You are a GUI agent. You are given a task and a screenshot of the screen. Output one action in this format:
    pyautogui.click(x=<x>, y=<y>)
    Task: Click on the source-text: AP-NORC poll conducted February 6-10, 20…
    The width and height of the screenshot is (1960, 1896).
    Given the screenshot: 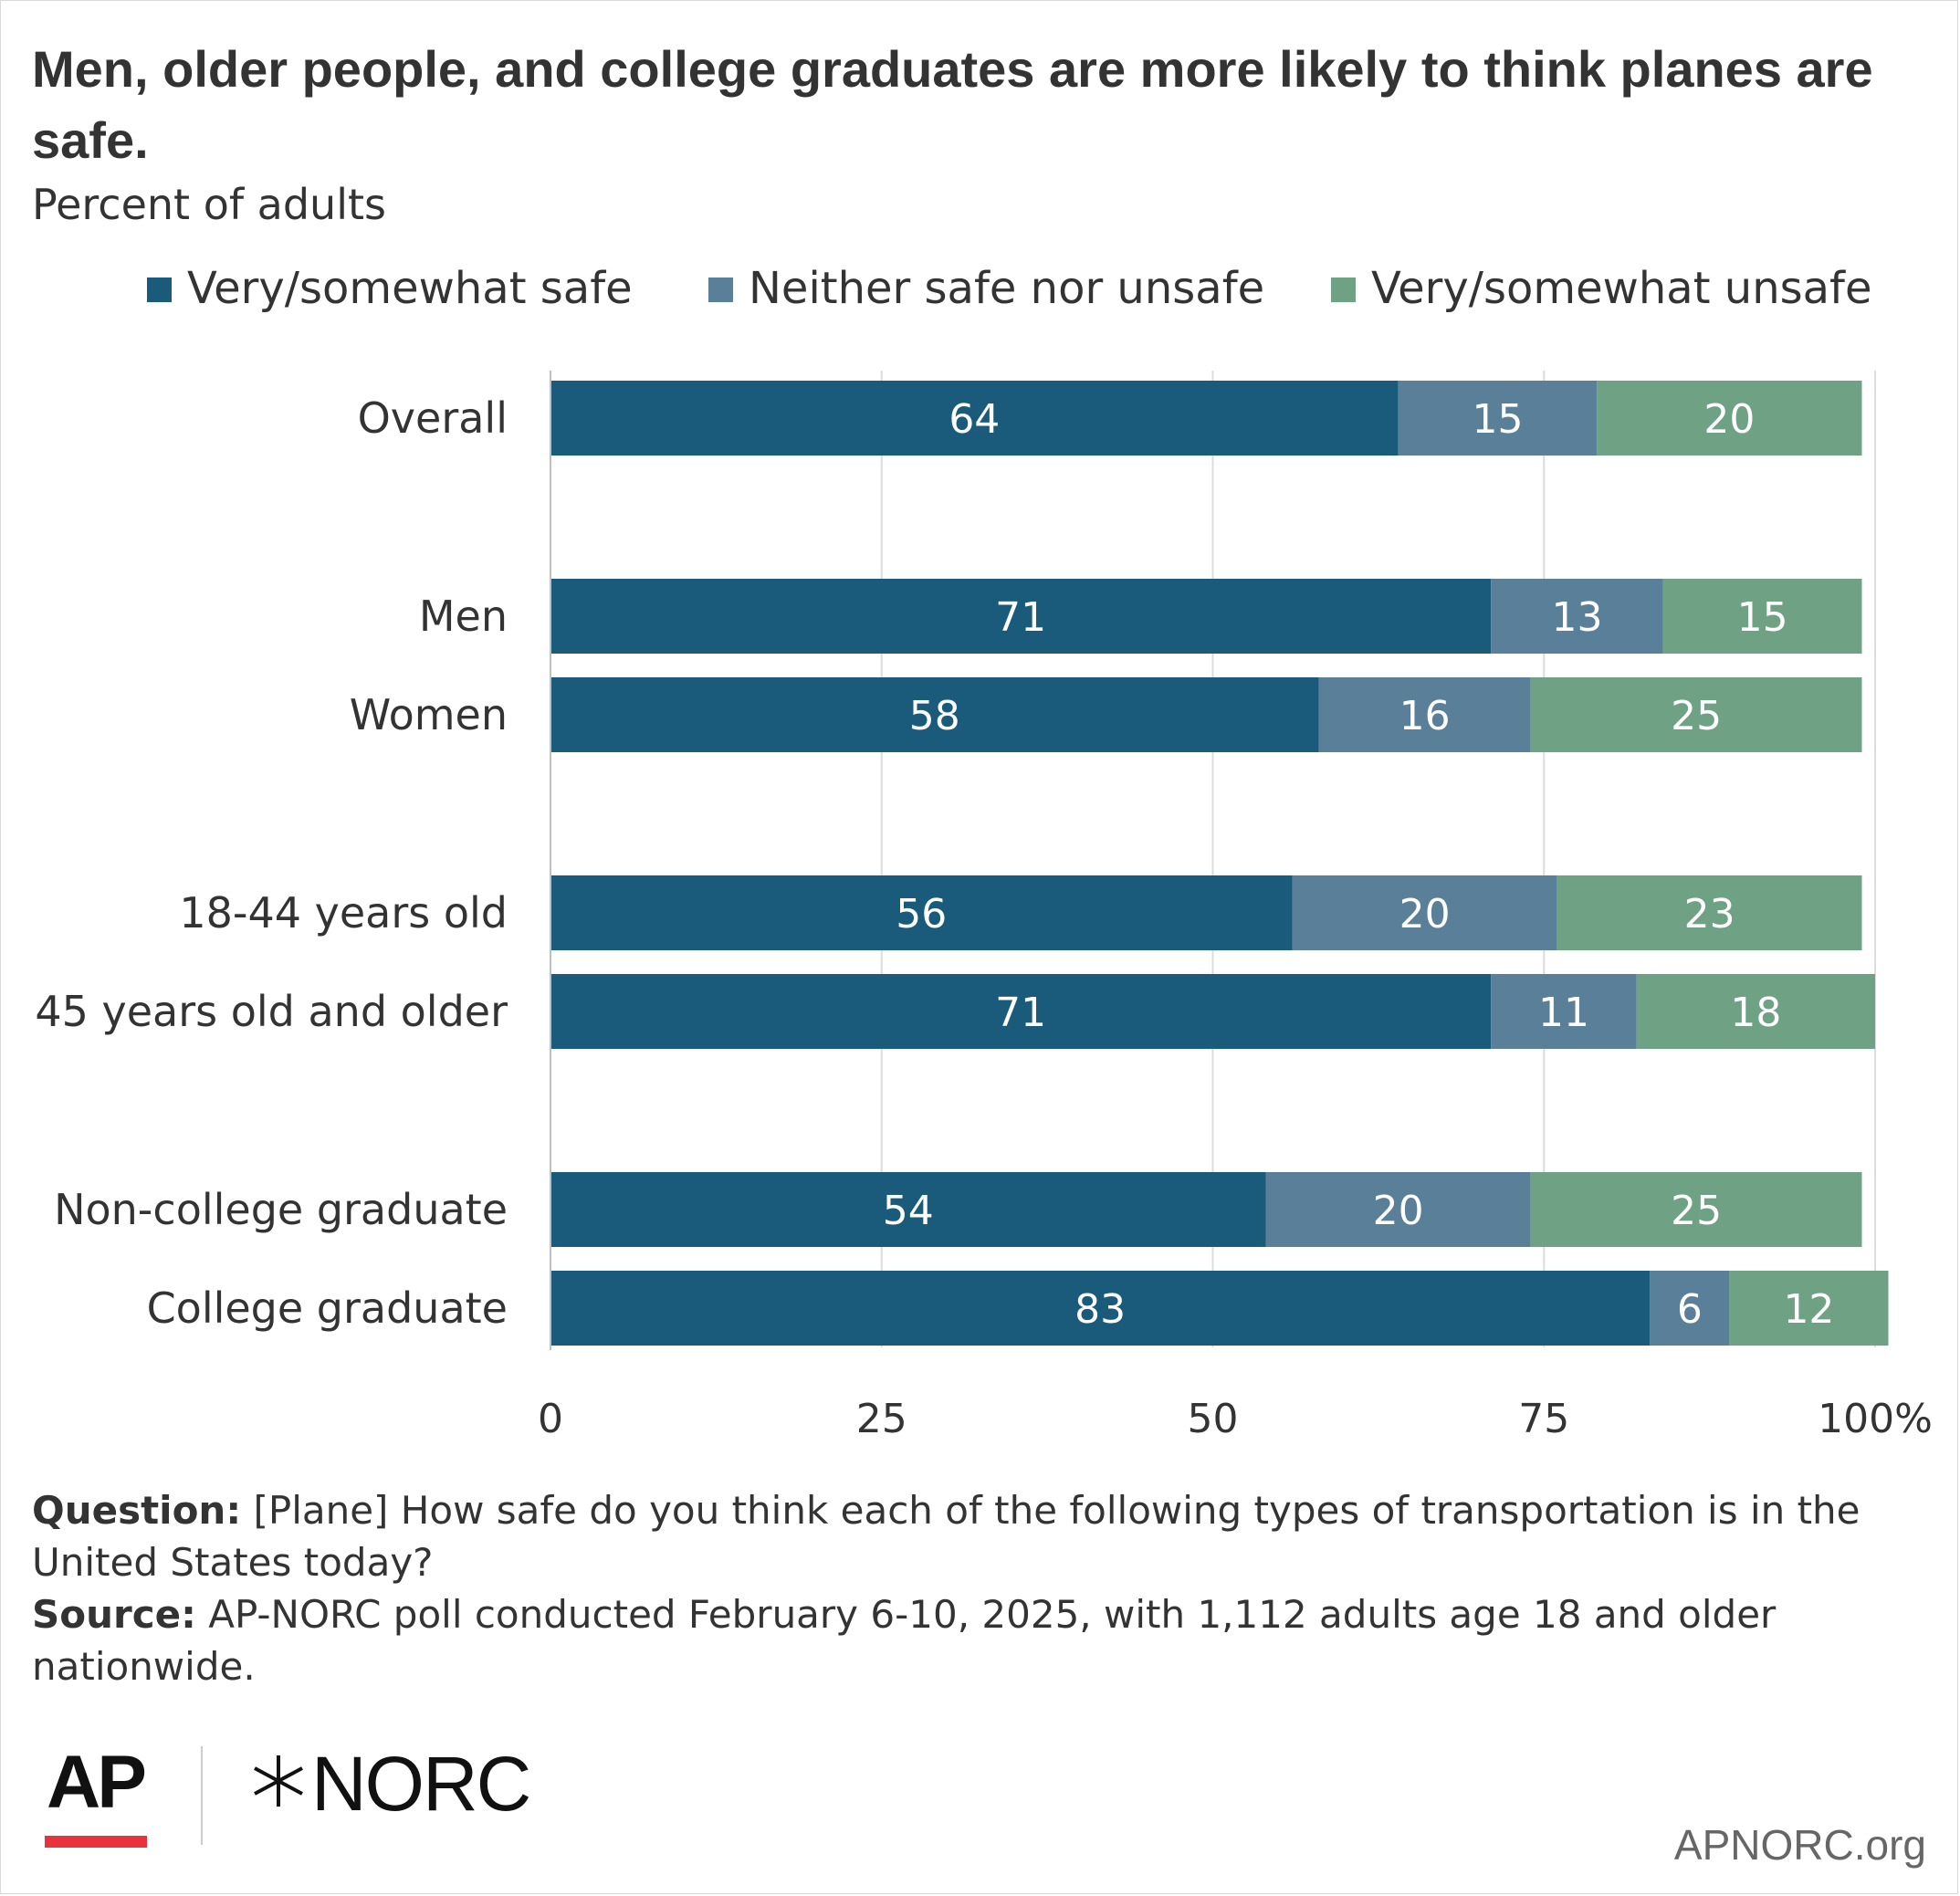 What is the action you would take?
    pyautogui.click(x=904, y=1640)
    